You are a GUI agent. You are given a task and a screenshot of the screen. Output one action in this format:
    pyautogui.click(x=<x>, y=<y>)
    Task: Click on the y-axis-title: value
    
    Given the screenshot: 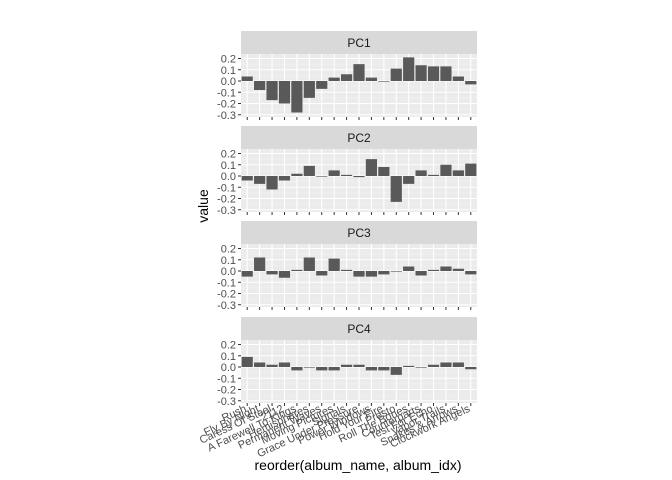 What is the action you would take?
    pyautogui.click(x=203, y=206)
    